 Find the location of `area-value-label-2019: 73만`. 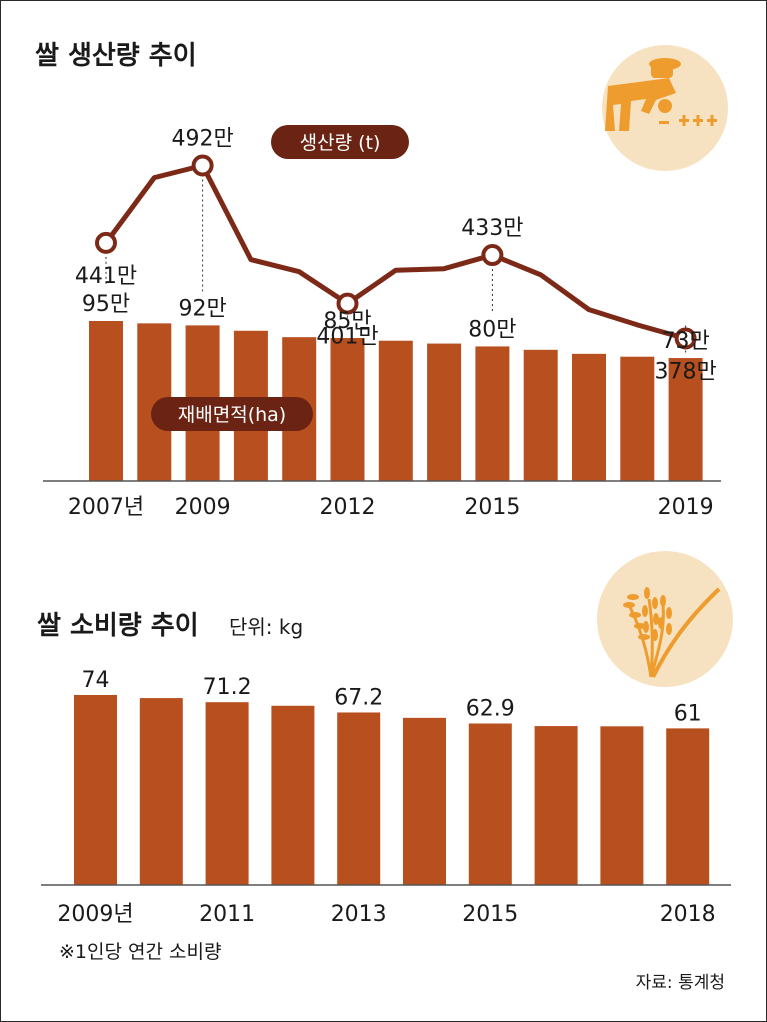

area-value-label-2019: 73만 is located at coordinates (685, 341).